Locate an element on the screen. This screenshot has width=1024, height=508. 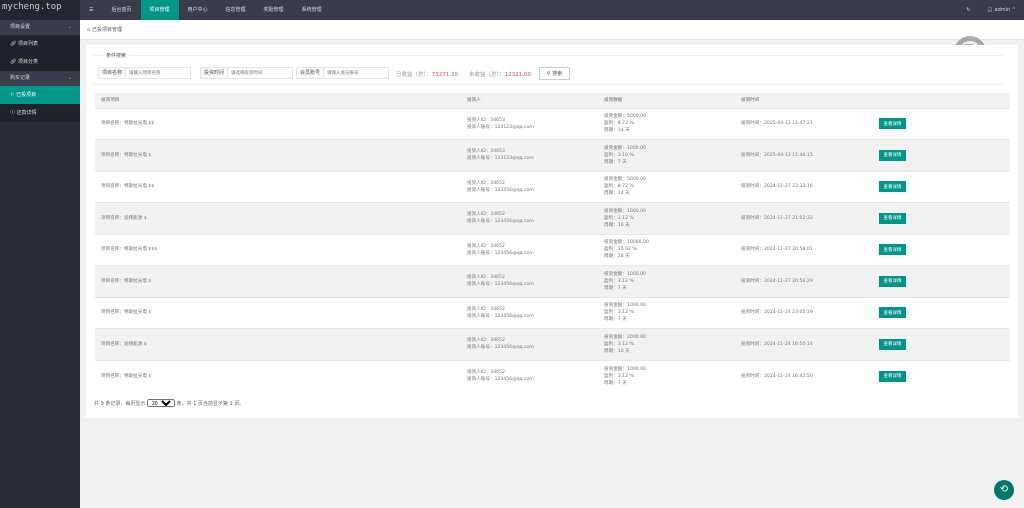
invest-time-input is located at coordinates (260, 73).